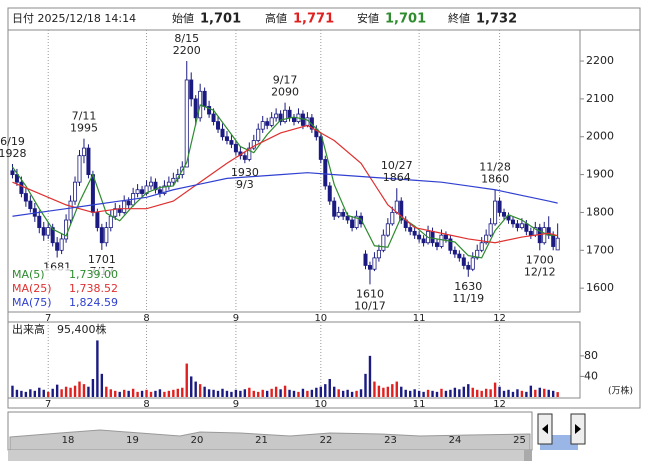  What do you see at coordinates (519, 440) in the screenshot?
I see `navigator-label: 25` at bounding box center [519, 440].